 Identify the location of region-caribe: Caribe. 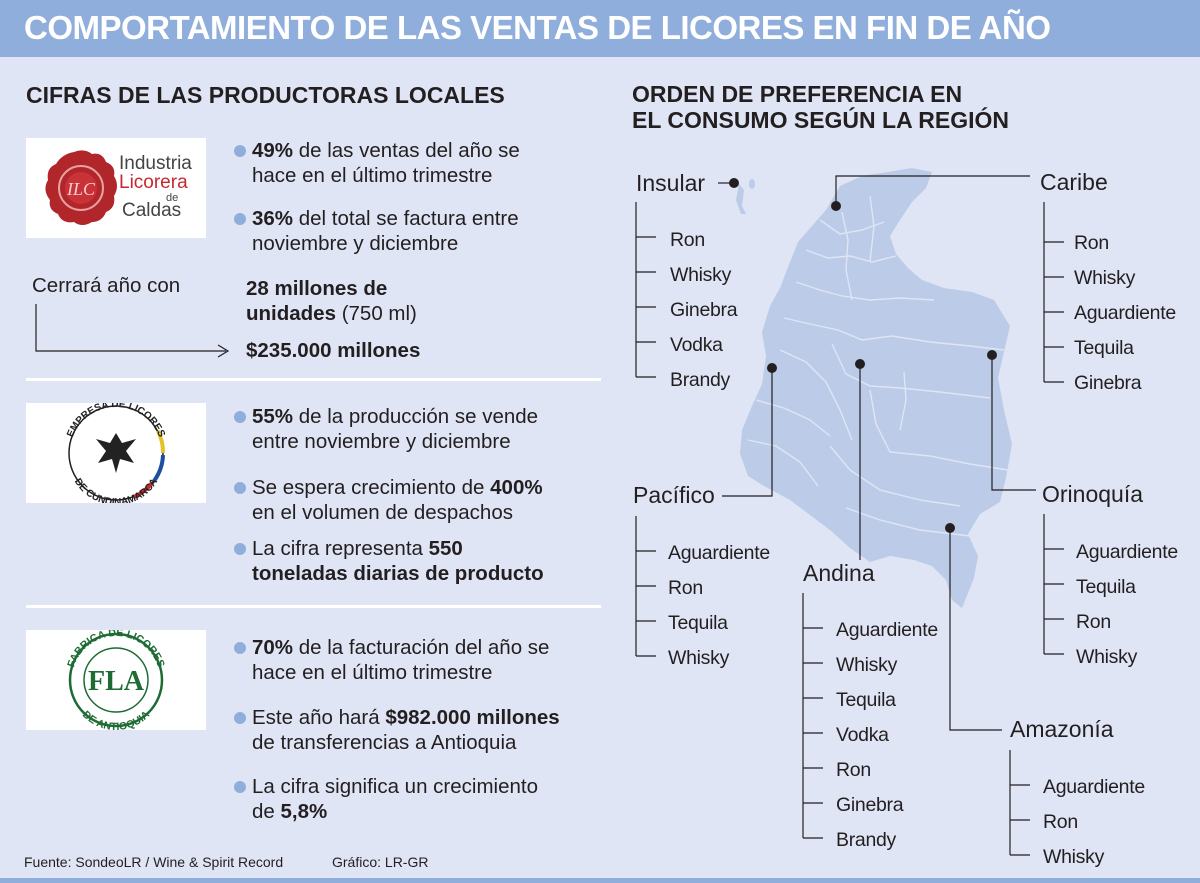
(1074, 182).